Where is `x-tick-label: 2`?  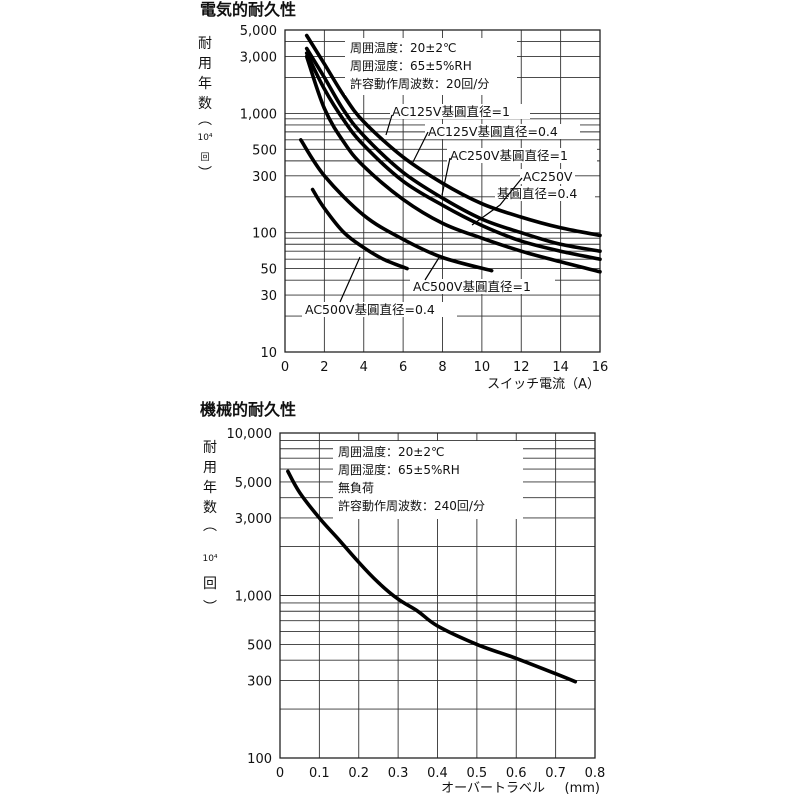
x-tick-label: 2 is located at coordinates (324, 367).